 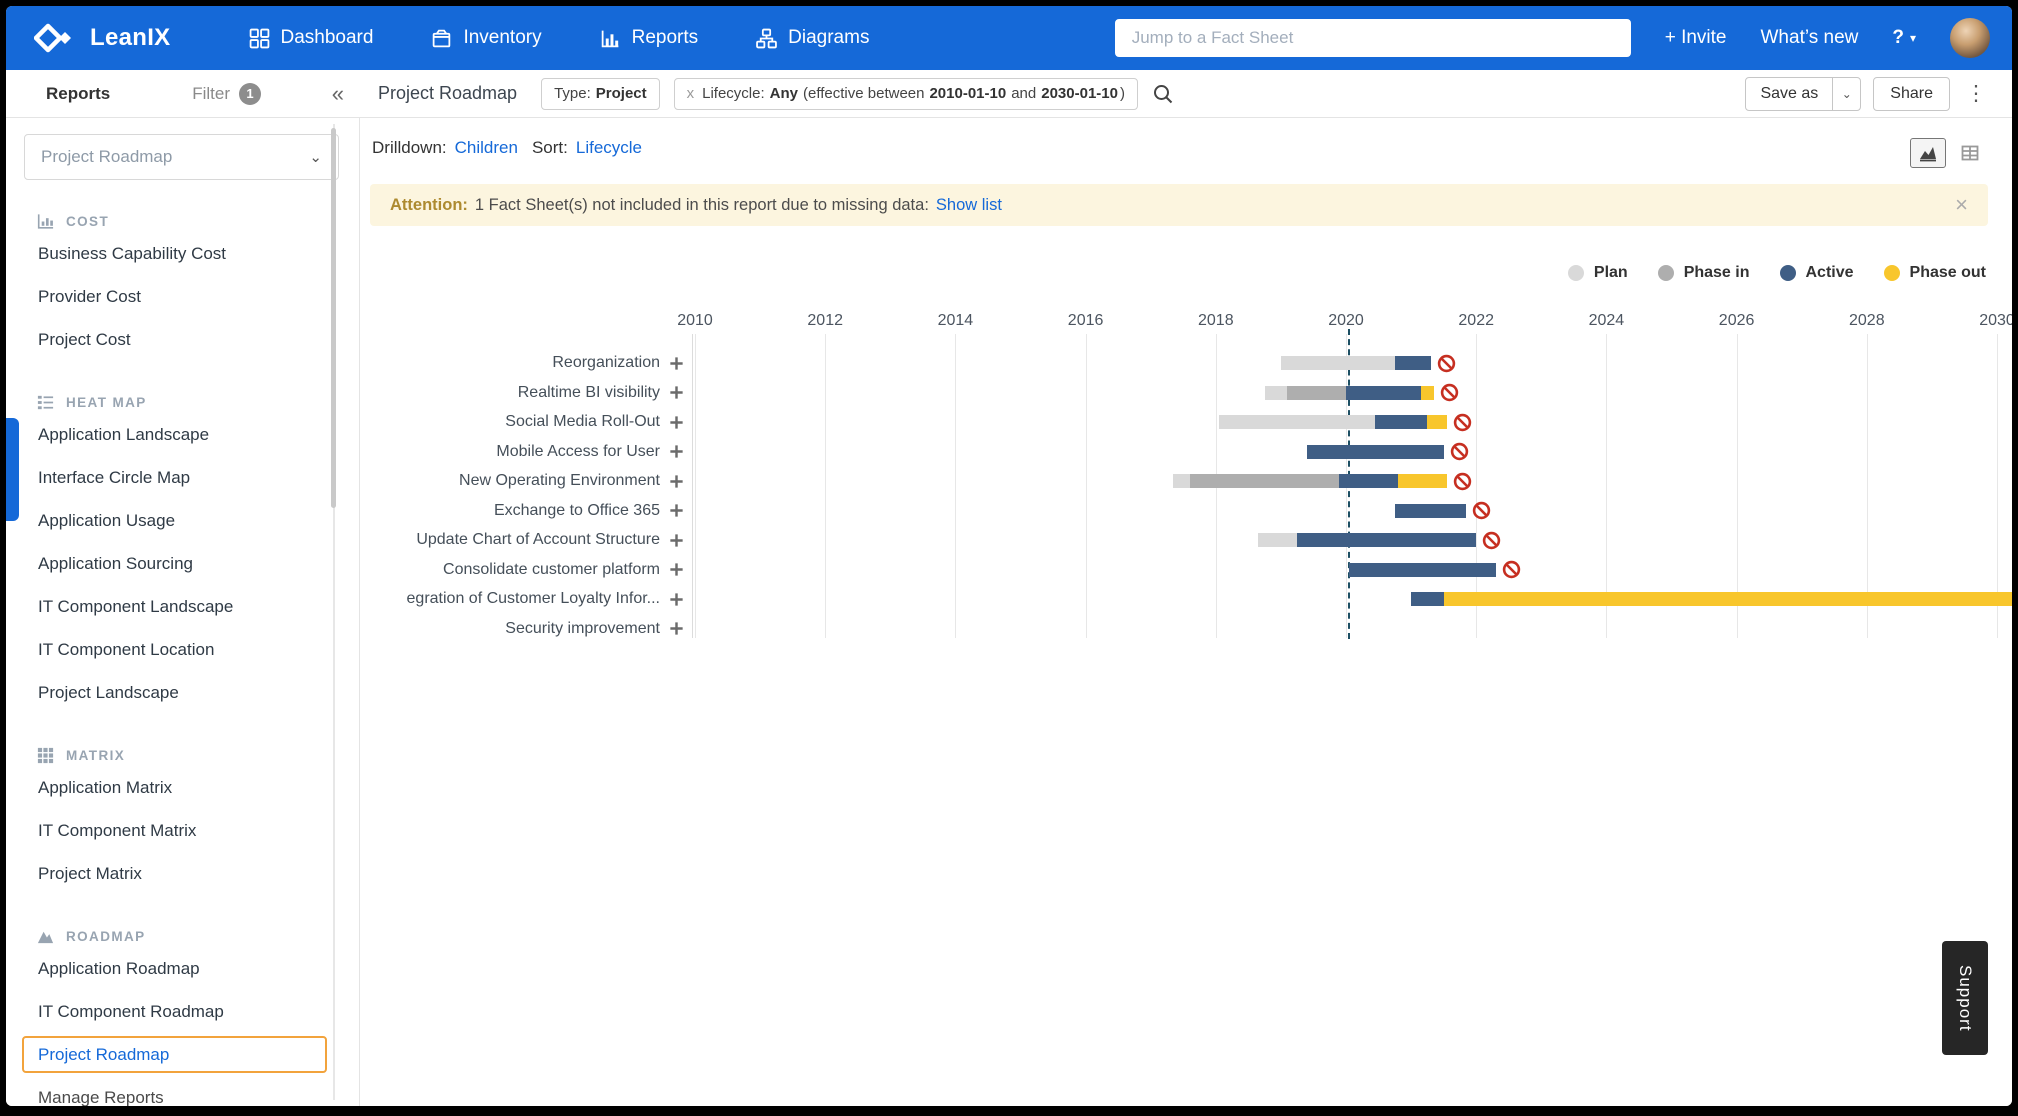 What do you see at coordinates (690, 93) in the screenshot?
I see `remove-filter-icon: x` at bounding box center [690, 93].